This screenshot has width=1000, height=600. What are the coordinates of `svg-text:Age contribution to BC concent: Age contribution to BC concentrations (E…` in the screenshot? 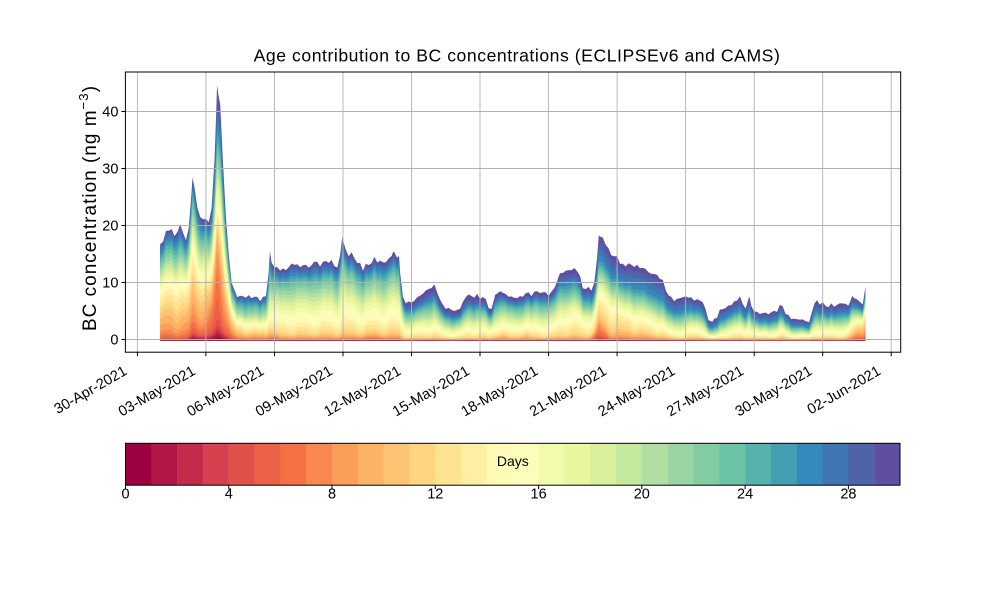 It's located at (517, 56).